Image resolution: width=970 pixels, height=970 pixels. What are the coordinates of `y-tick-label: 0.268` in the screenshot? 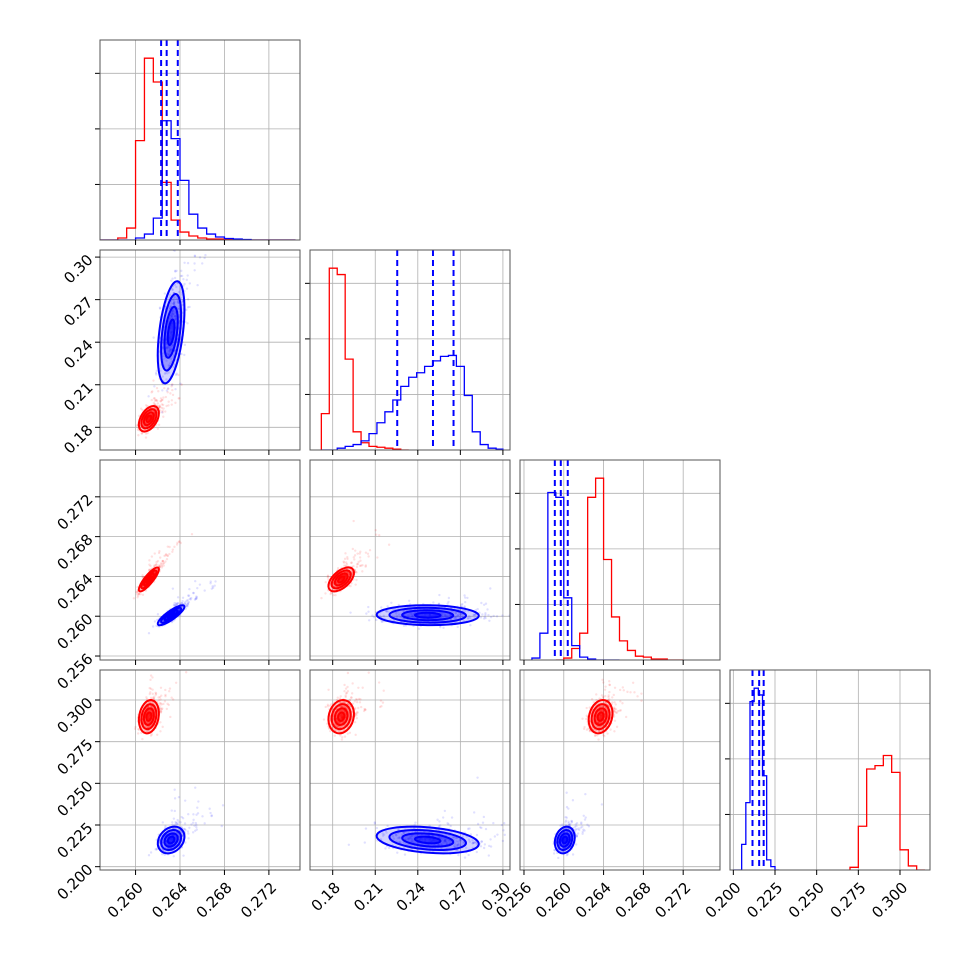 It's located at (74, 551).